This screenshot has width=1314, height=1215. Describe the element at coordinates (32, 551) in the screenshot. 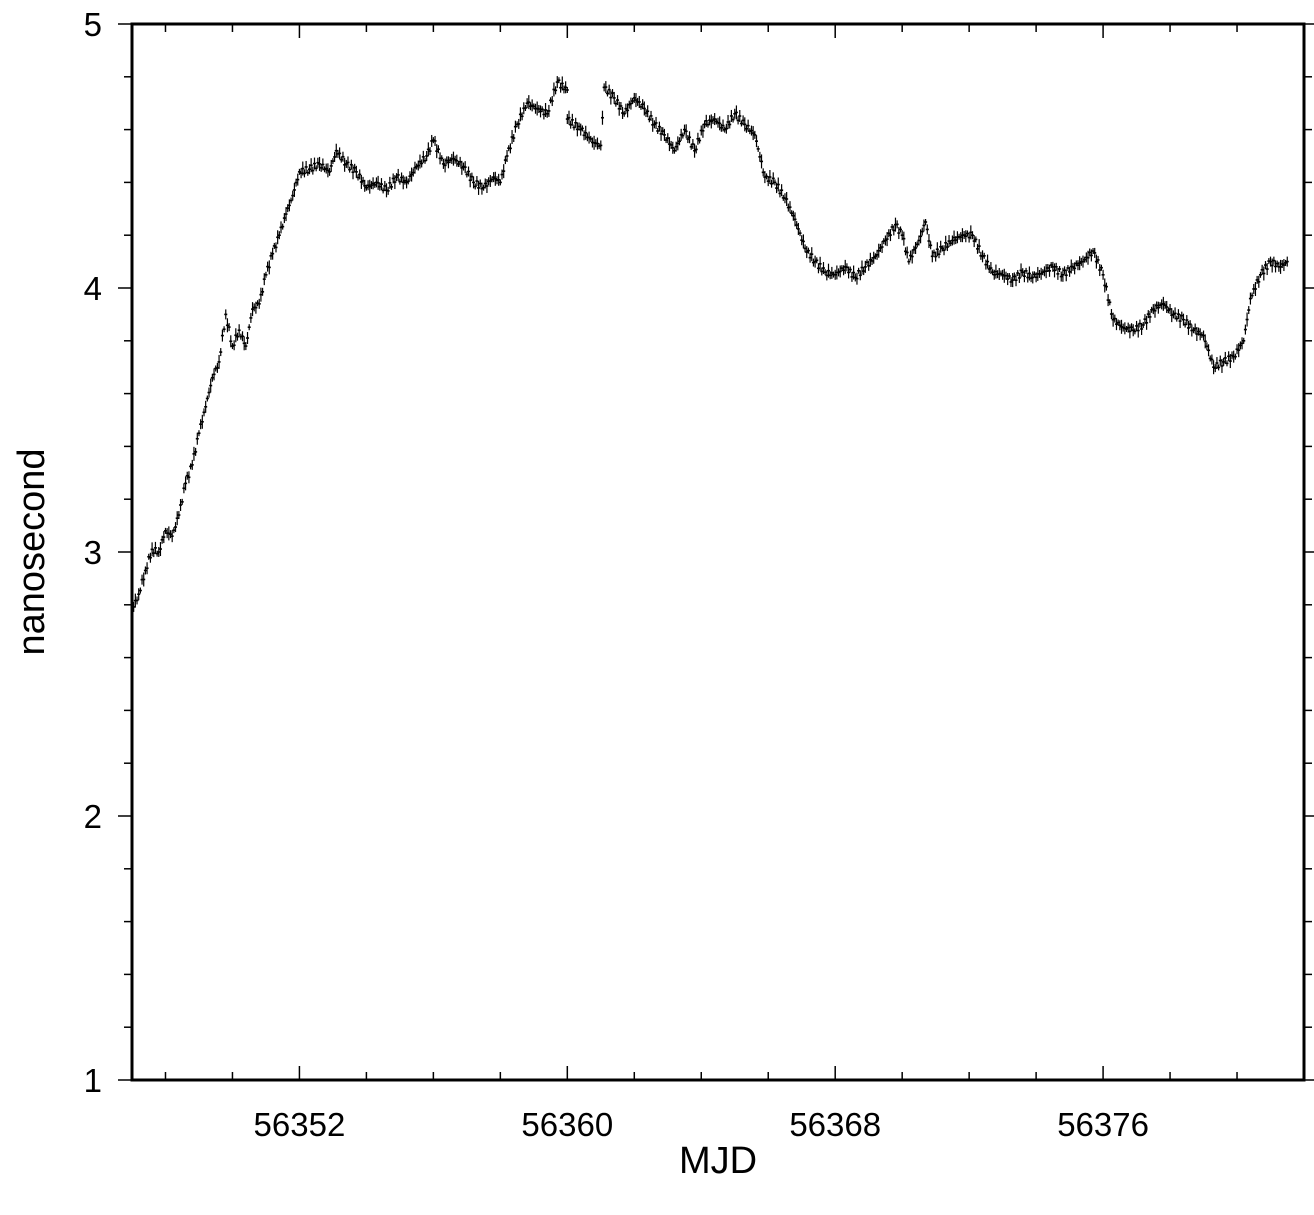

I see `y-axis-title: nanosecond` at that location.